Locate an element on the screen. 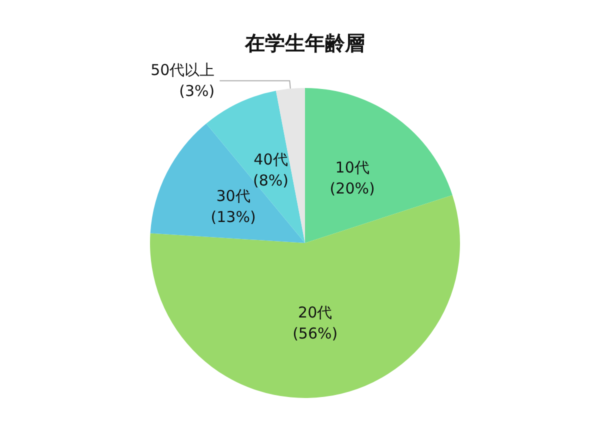  slice-label: 40代 is located at coordinates (271, 159).